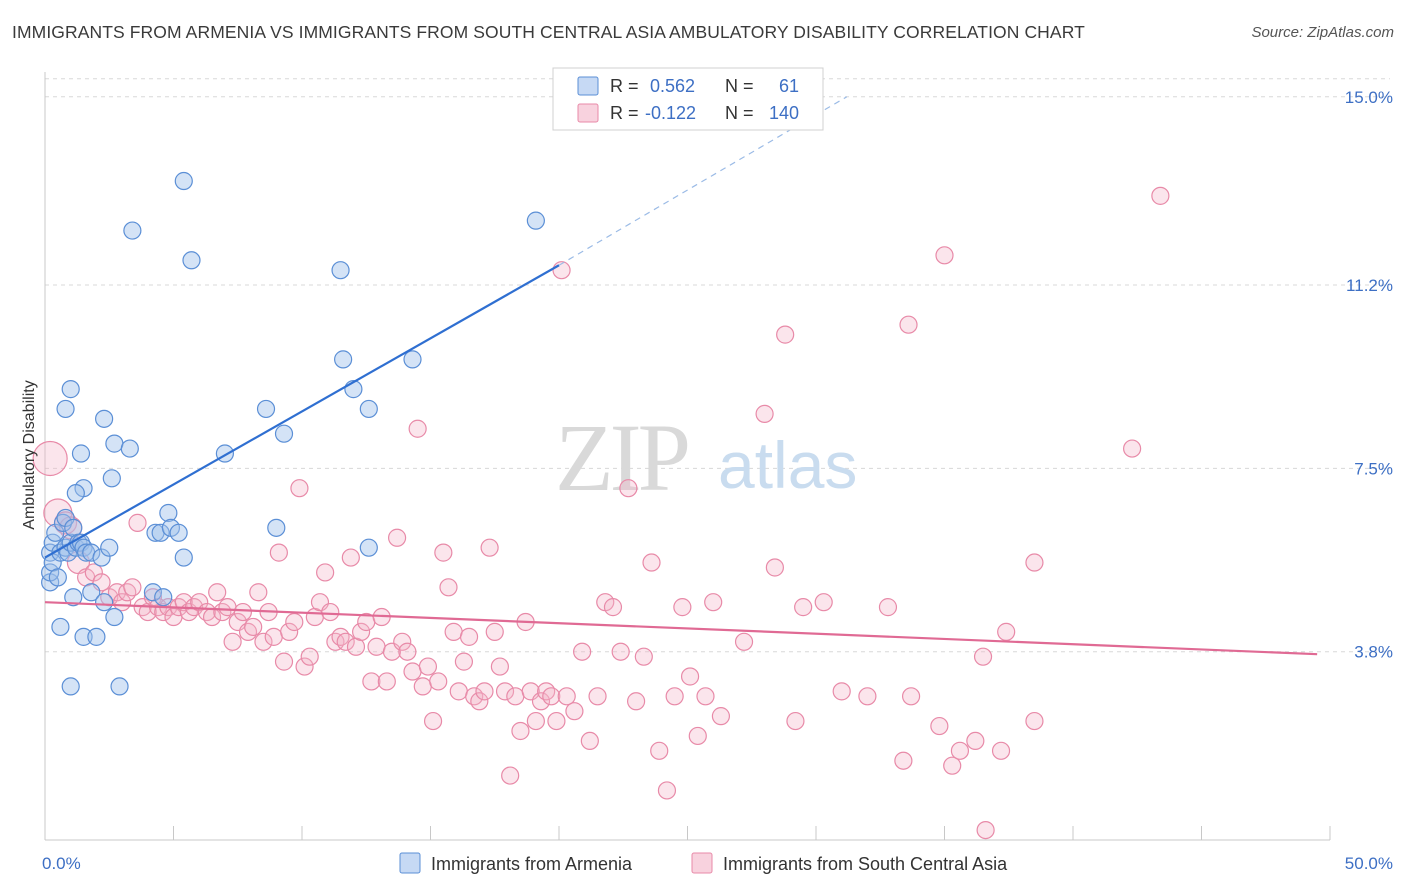 This screenshot has height=892, width=1406. Describe the element at coordinates (1322, 32) in the screenshot. I see `chart-source: Source: ZipAtlas.com` at that location.